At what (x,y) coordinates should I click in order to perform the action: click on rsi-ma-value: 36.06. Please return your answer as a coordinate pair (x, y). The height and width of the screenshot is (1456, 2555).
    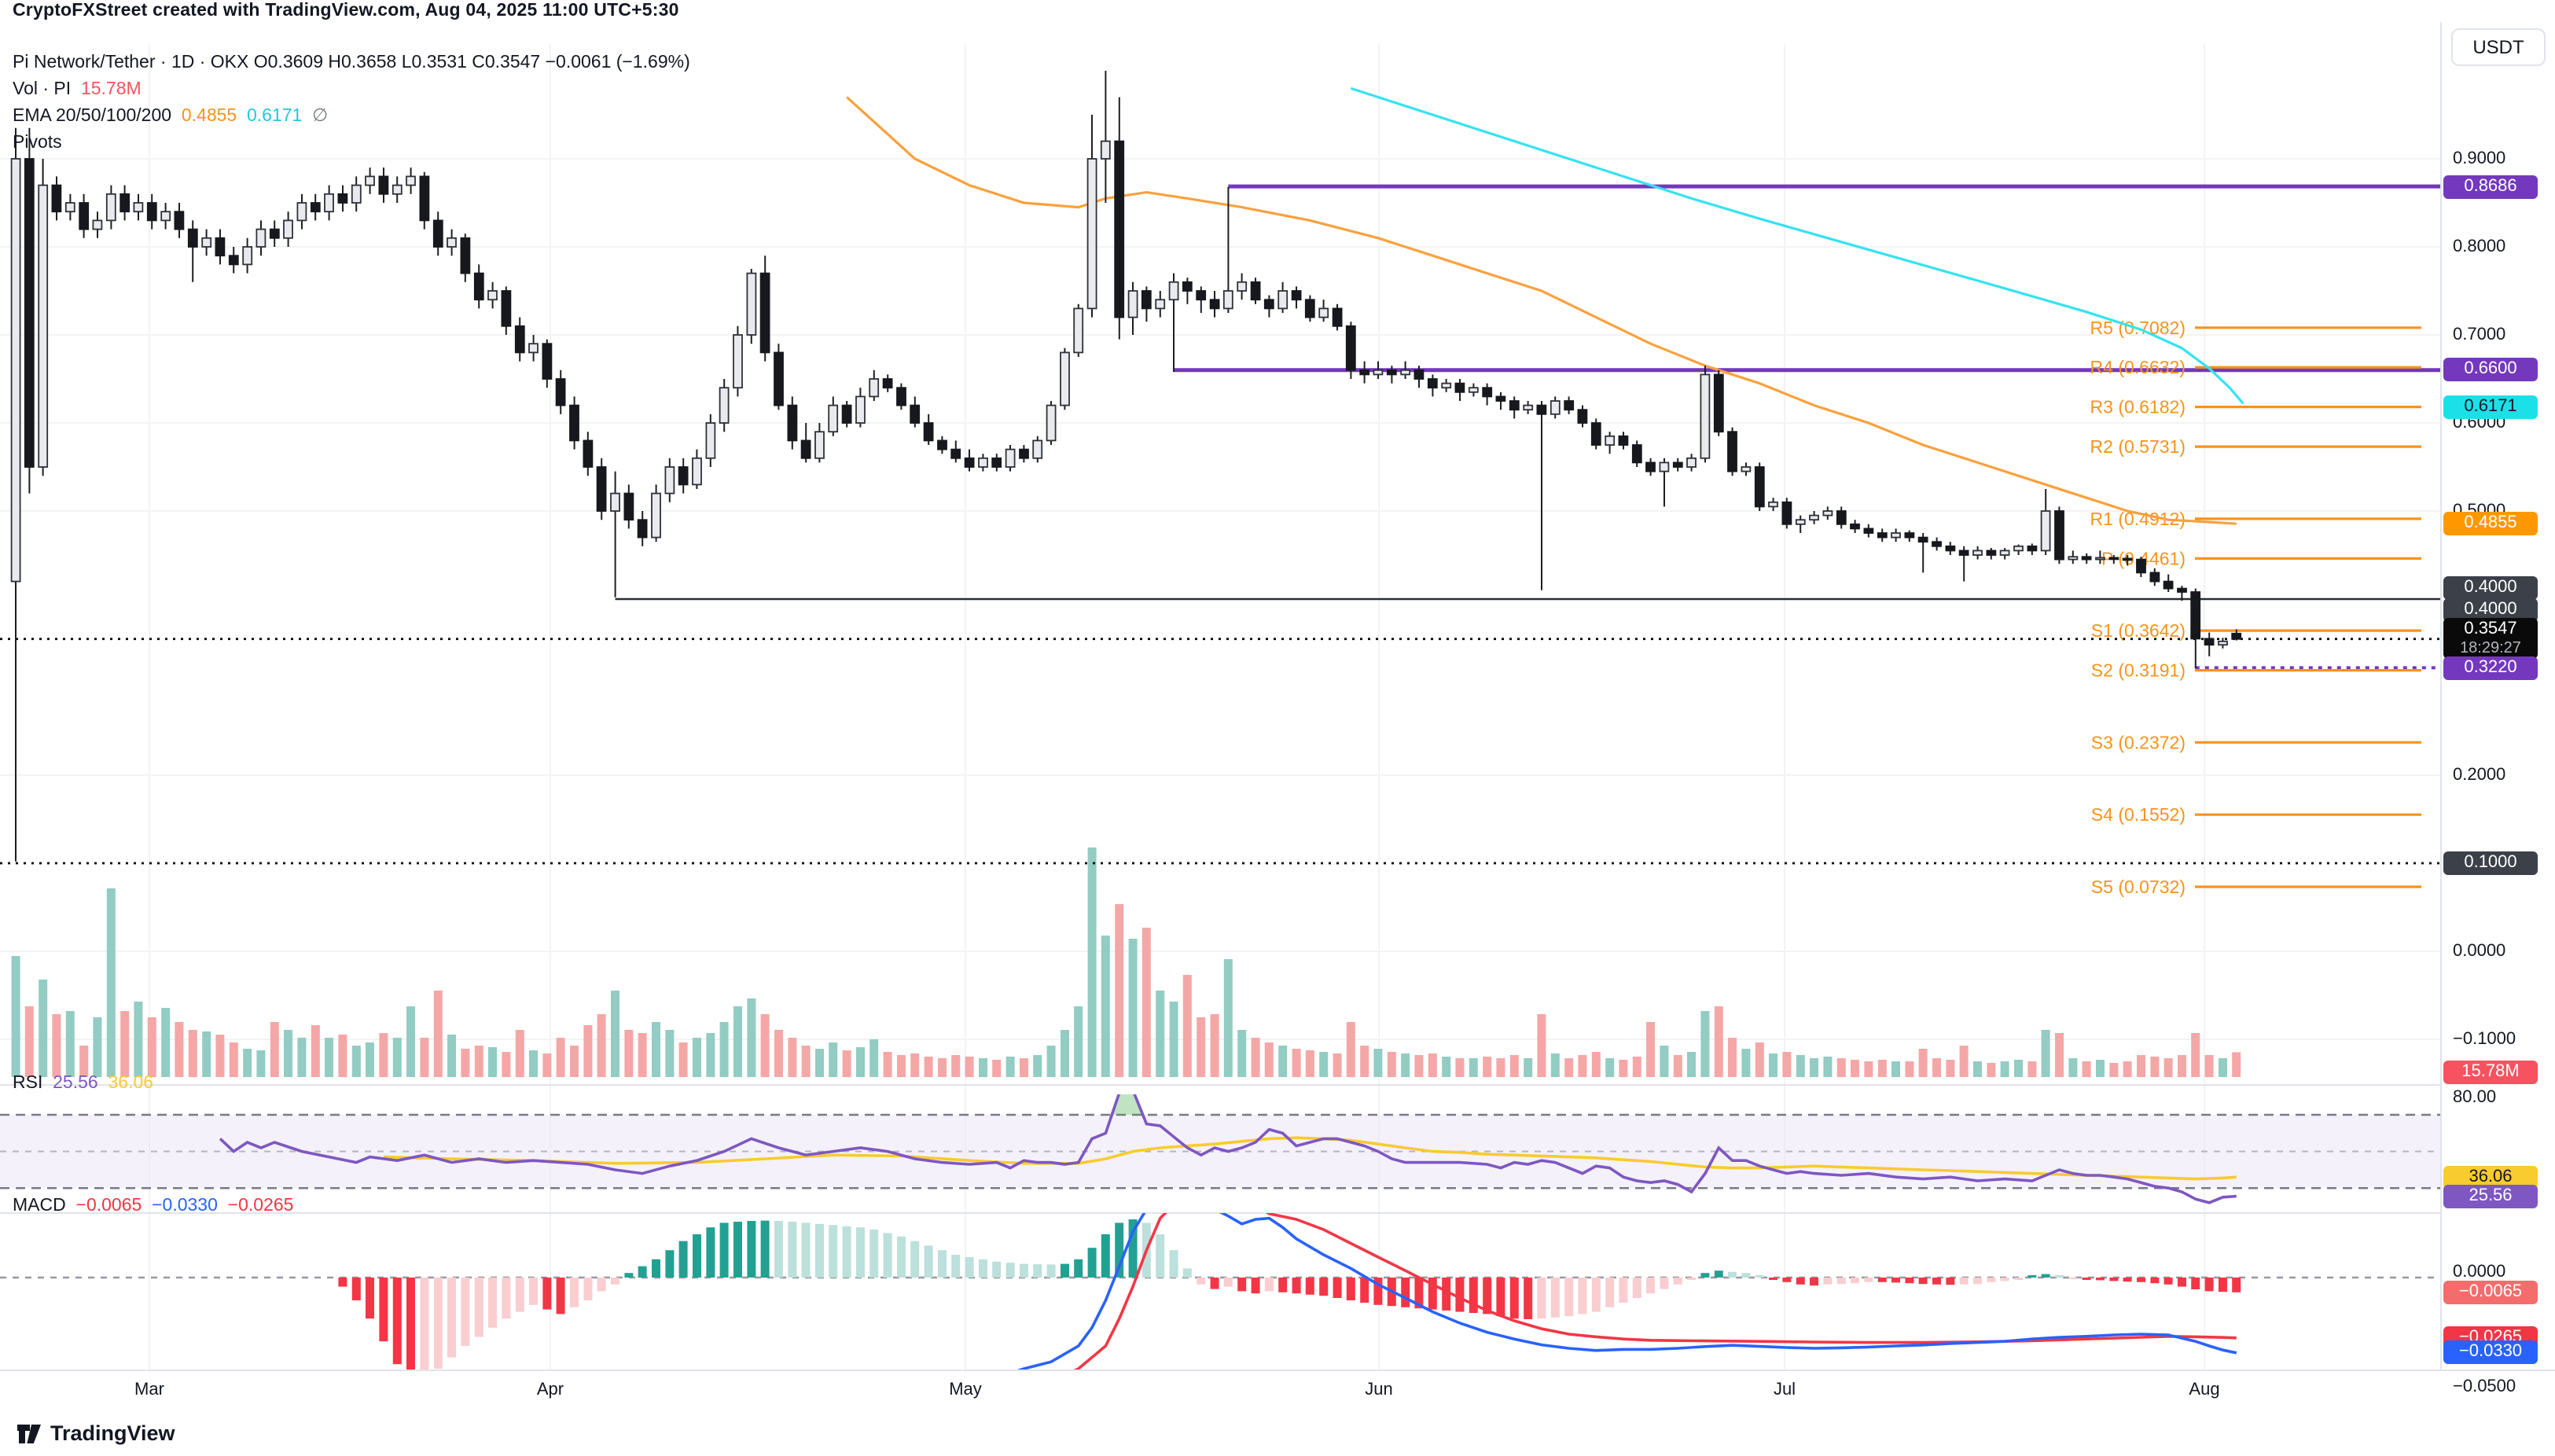
    Looking at the image, I should click on (131, 1083).